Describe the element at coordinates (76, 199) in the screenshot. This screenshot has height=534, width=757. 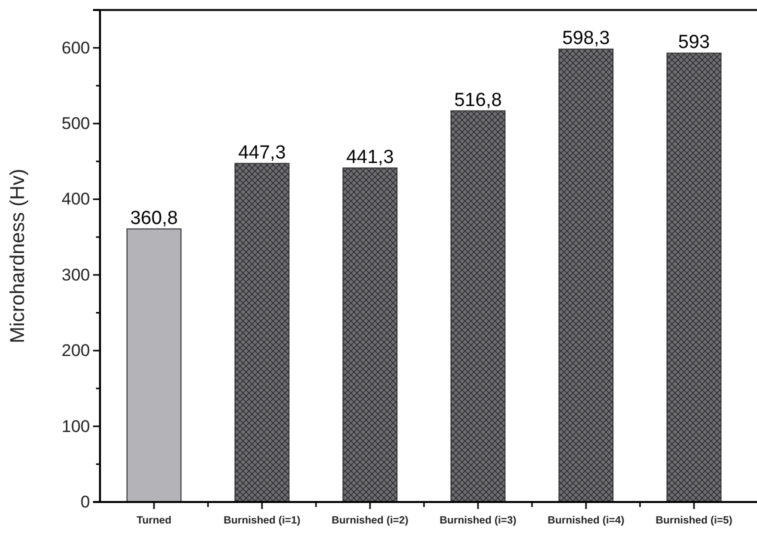
I see `y-tick-label: 400` at that location.